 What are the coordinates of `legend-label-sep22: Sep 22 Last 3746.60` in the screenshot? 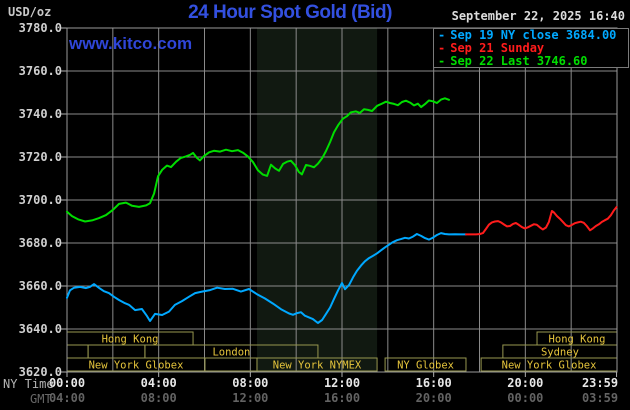 It's located at (519, 61).